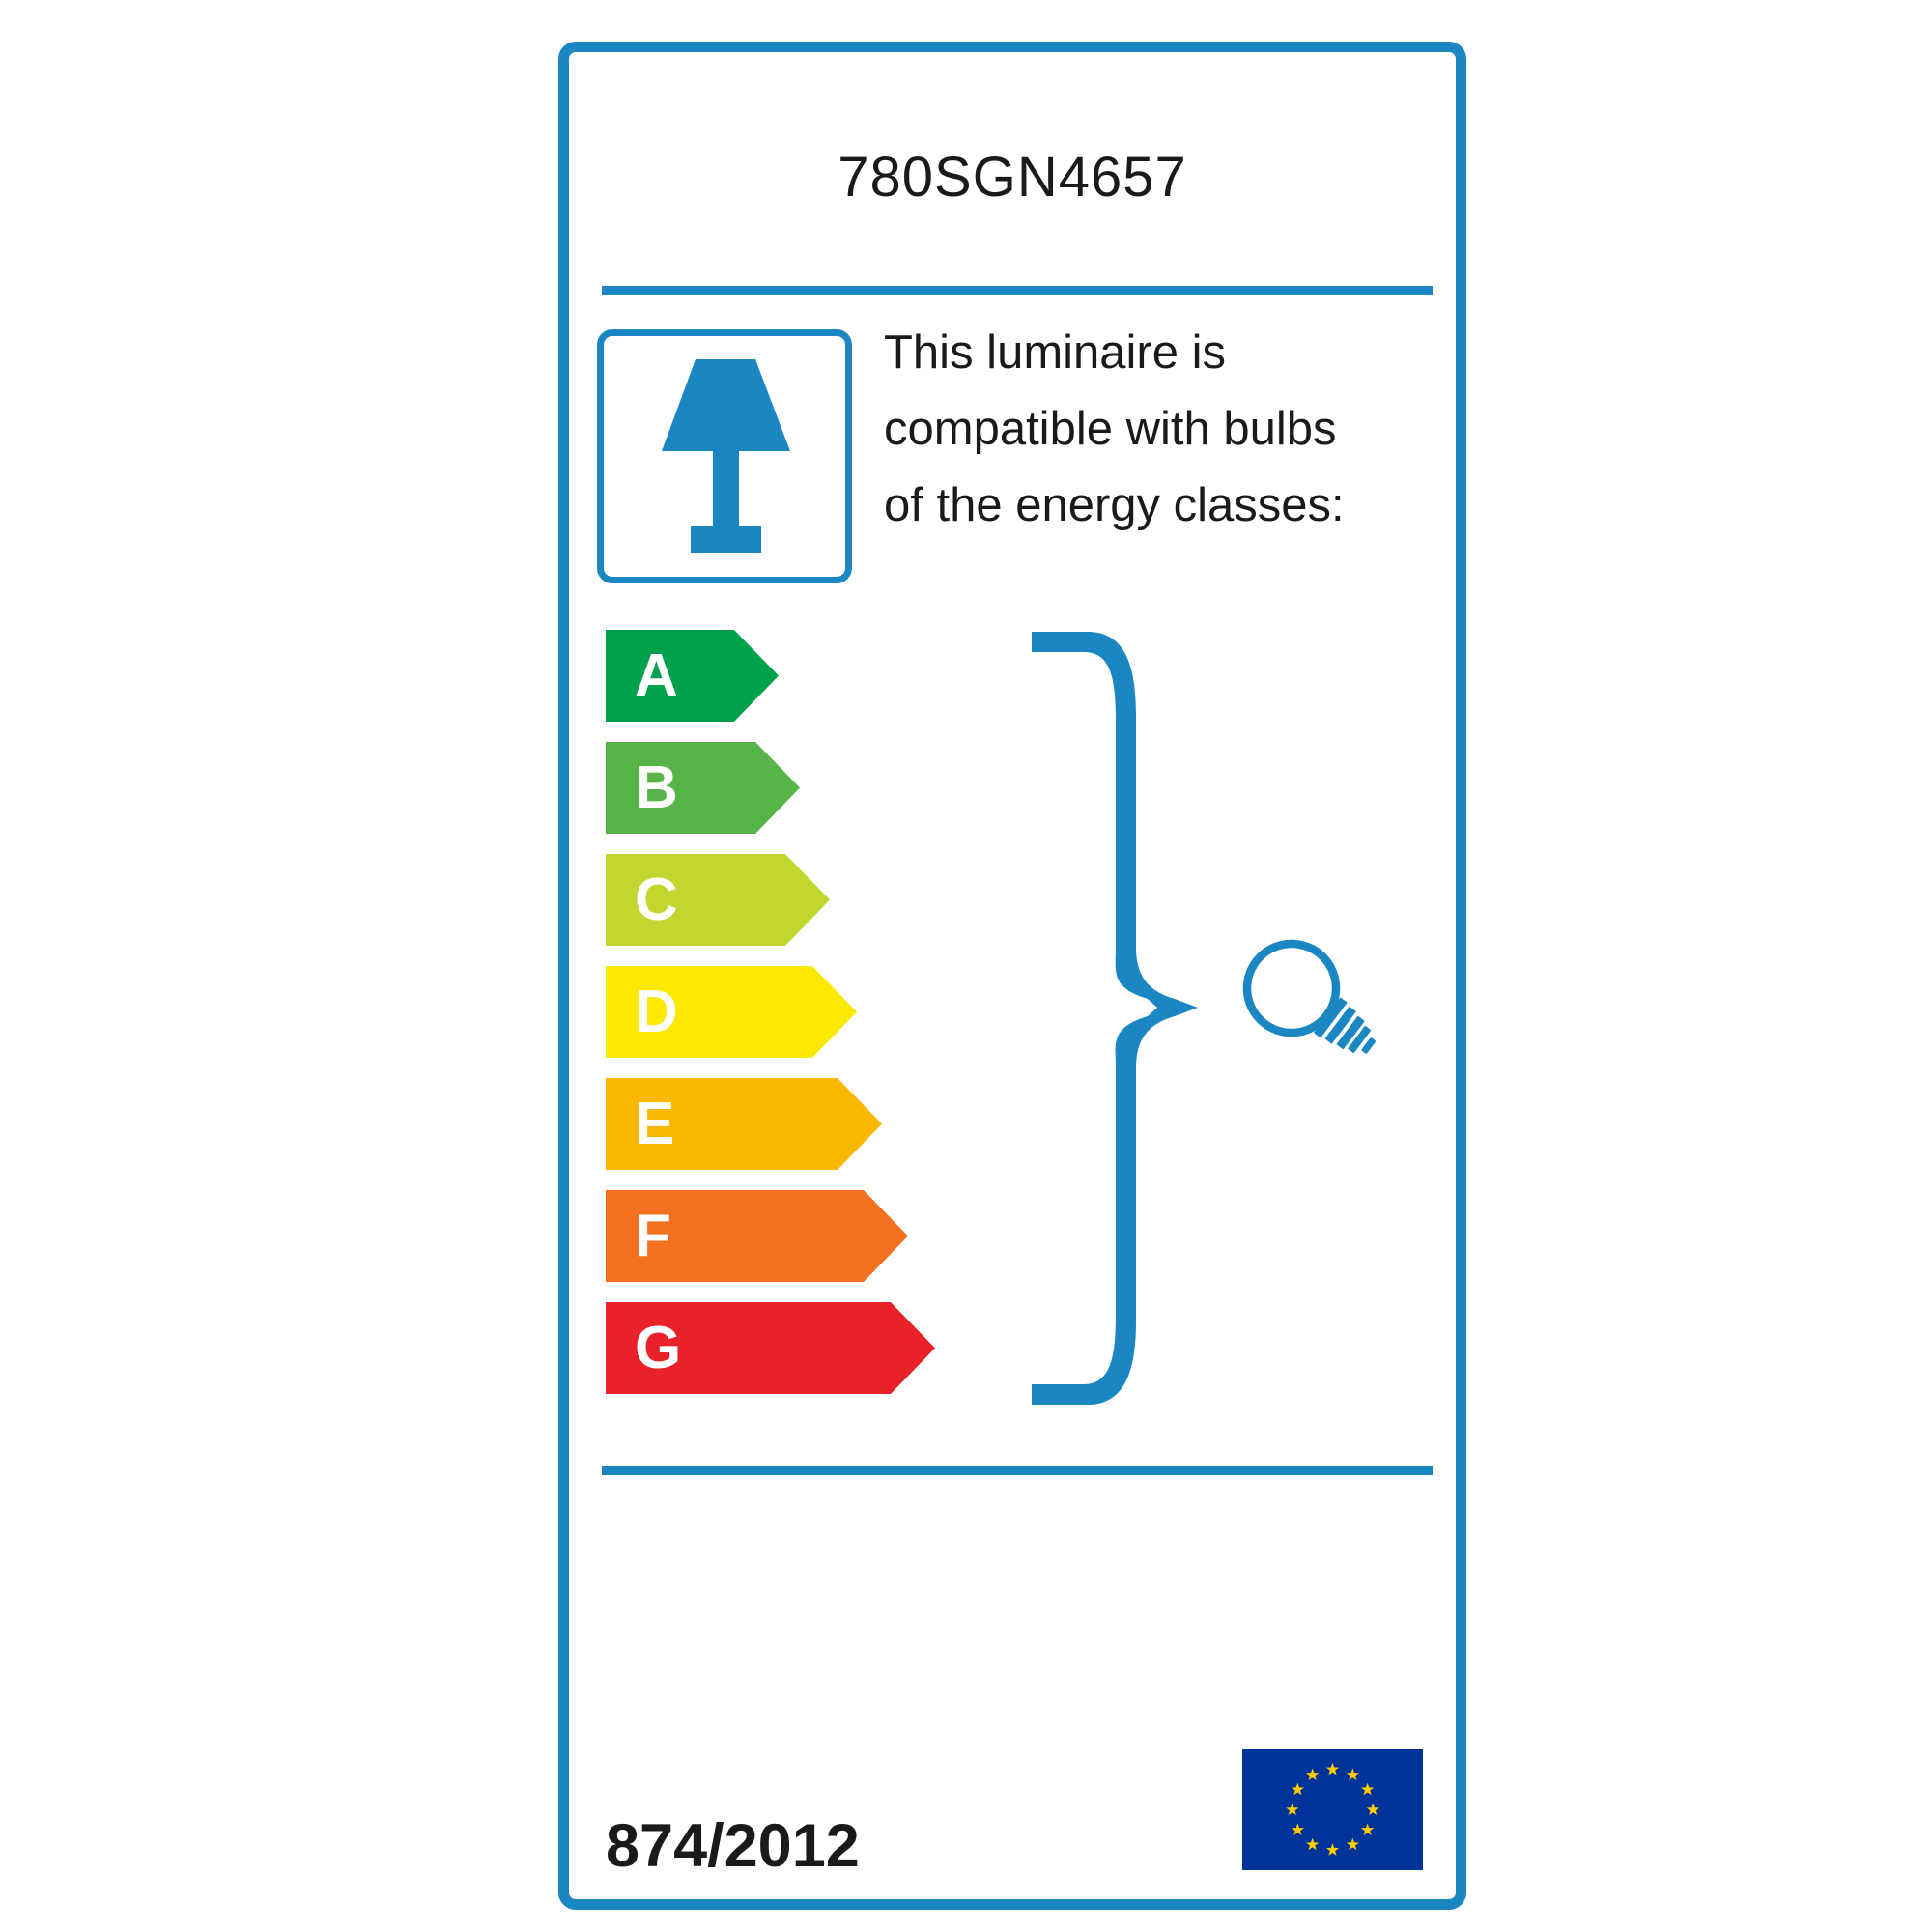  What do you see at coordinates (744, 1124) in the screenshot?
I see `energy-class-arrow-e: E` at bounding box center [744, 1124].